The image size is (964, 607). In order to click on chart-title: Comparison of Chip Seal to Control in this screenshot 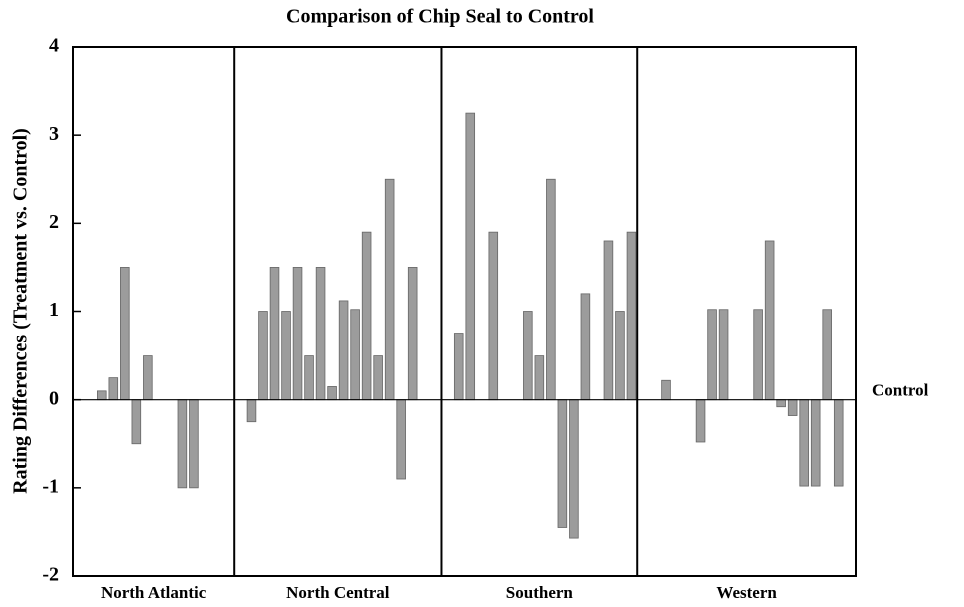, I will do `click(440, 17)`.